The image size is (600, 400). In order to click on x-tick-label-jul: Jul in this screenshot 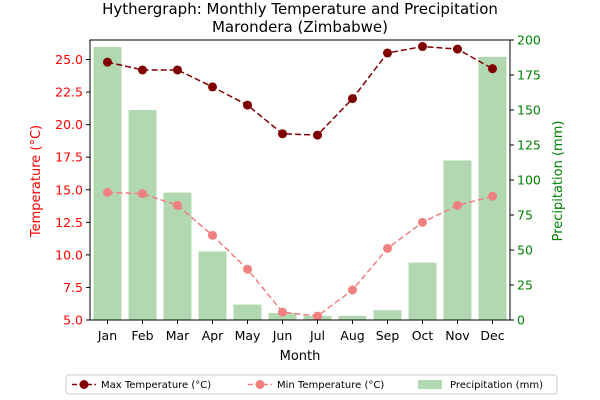, I will do `click(317, 335)`.